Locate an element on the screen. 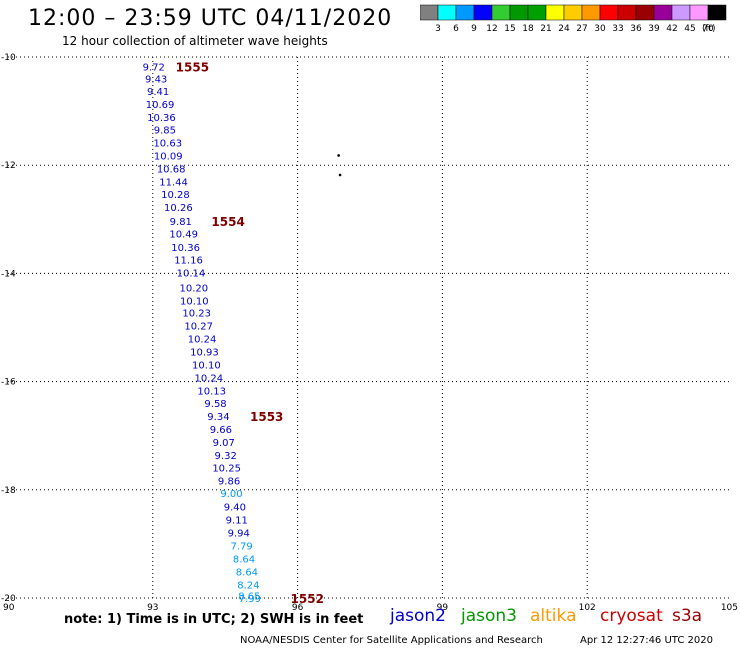  wave-height-label: 10.09 is located at coordinates (168, 156).